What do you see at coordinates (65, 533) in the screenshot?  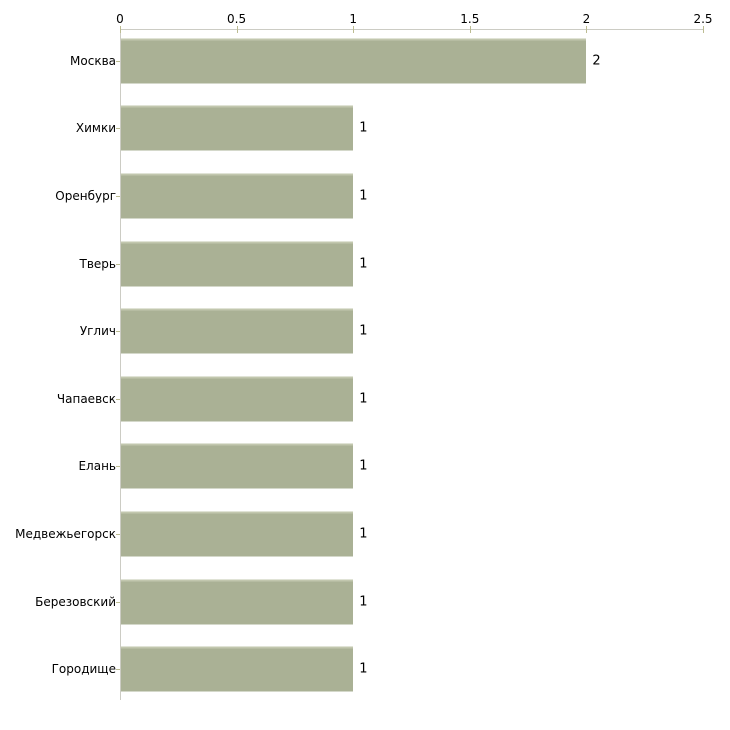 I see `category-label: Медвежьегорск` at bounding box center [65, 533].